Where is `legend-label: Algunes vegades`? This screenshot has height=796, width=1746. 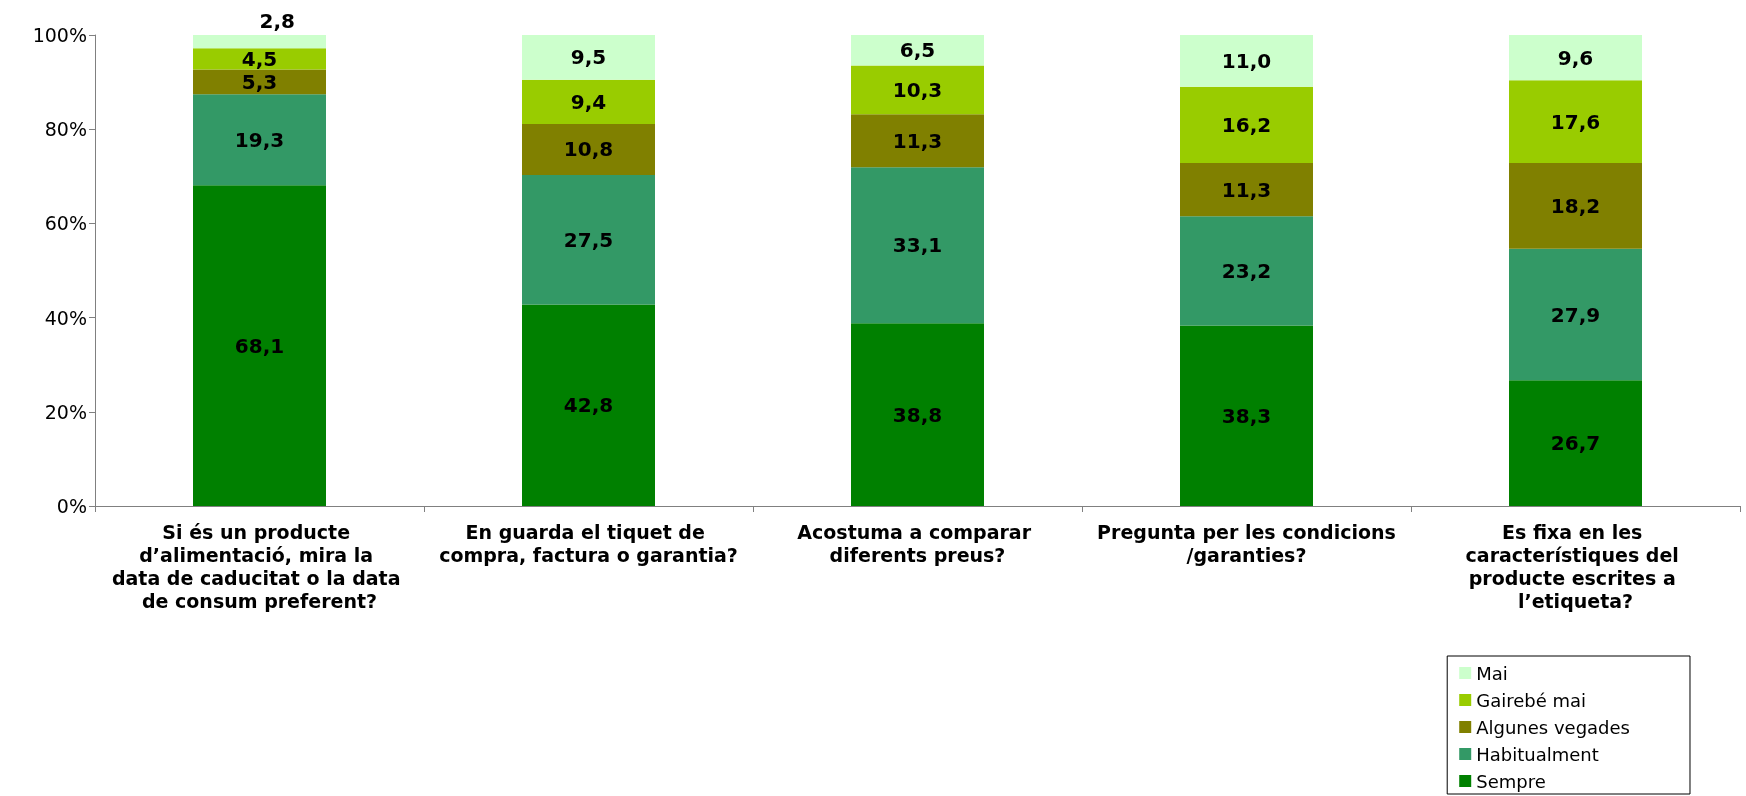 legend-label: Algunes vegades is located at coordinates (1553, 727).